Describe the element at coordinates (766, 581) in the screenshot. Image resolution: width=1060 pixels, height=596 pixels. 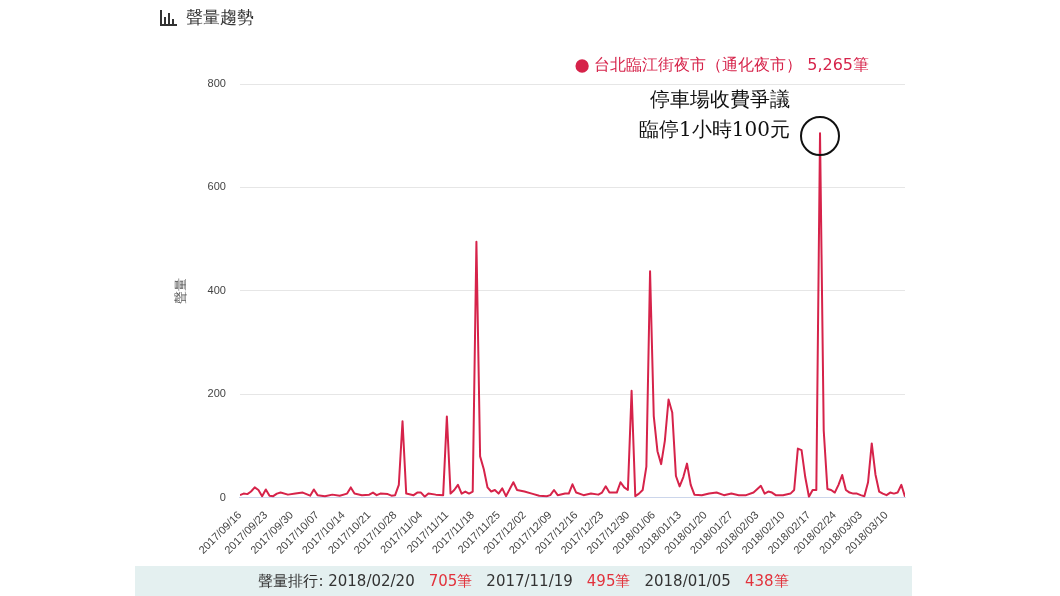
I see `text: 438筆` at that location.